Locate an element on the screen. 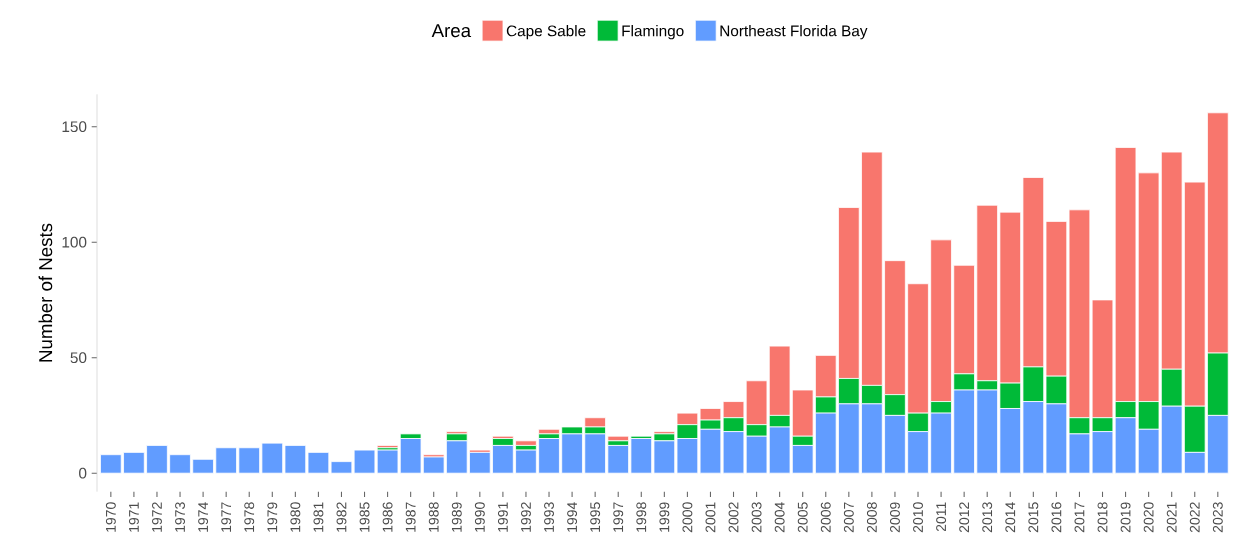 Image resolution: width=1236 pixels, height=557 pixels. x-tick-label: 1979 is located at coordinates (272, 517).